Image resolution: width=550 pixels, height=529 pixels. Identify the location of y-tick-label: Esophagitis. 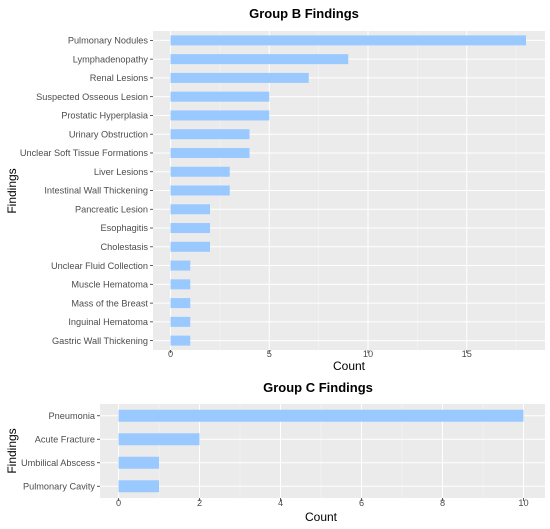
(125, 228).